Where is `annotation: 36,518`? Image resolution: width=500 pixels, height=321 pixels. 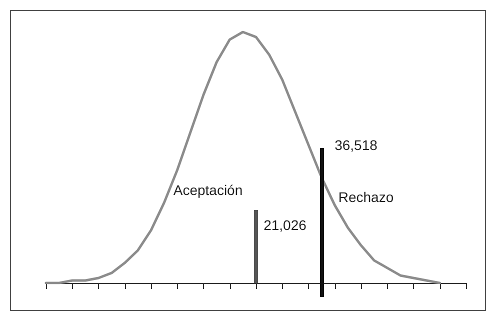 annotation: 36,518 is located at coordinates (356, 145).